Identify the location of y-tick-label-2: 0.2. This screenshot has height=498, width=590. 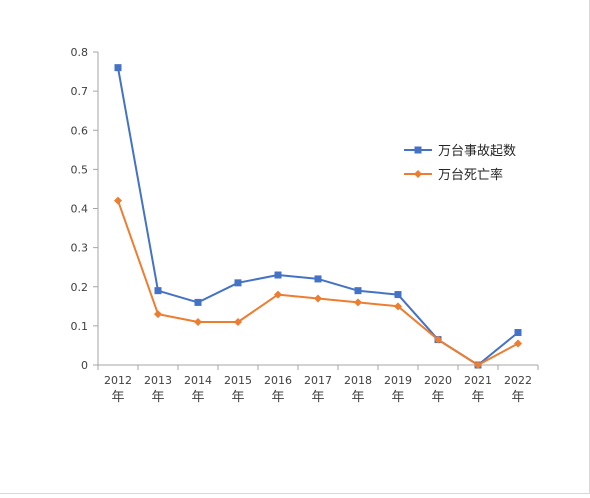
(80, 287).